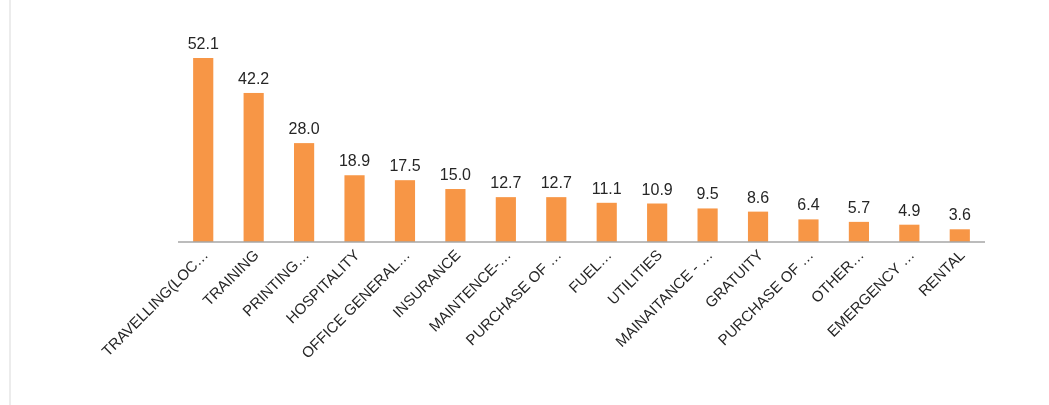 The height and width of the screenshot is (405, 1049). I want to click on data-label: 10.9, so click(657, 189).